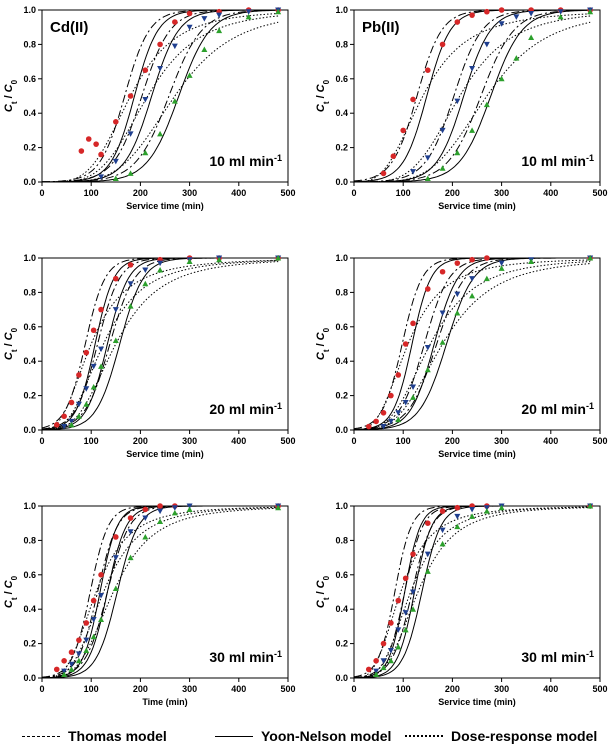  I want to click on legend-yoon-nelson-line, so click(234, 736).